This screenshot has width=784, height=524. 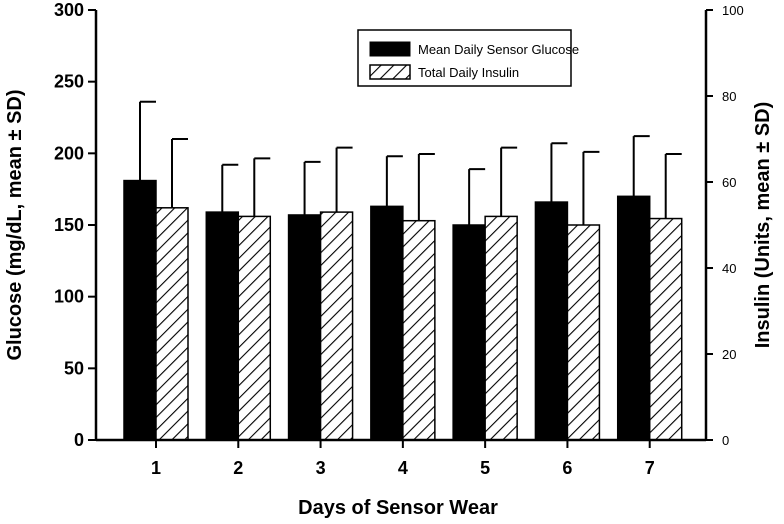 What do you see at coordinates (69, 297) in the screenshot?
I see `left-tick-label: 100` at bounding box center [69, 297].